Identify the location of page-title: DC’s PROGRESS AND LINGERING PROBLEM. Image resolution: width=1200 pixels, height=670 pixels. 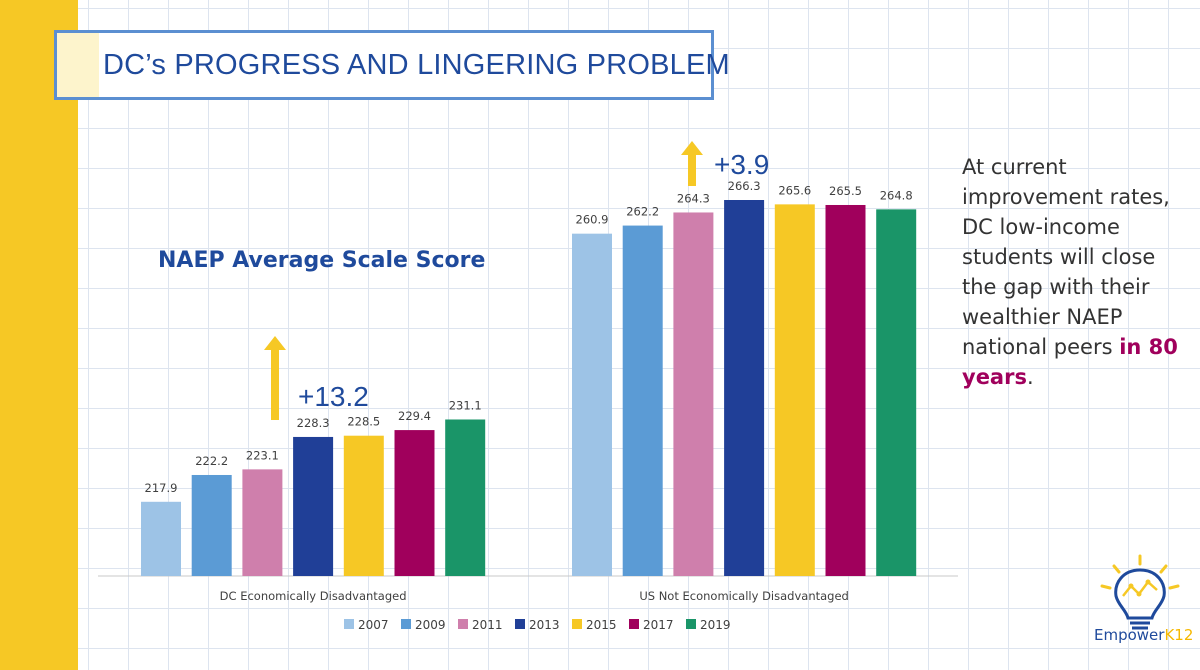
(416, 64).